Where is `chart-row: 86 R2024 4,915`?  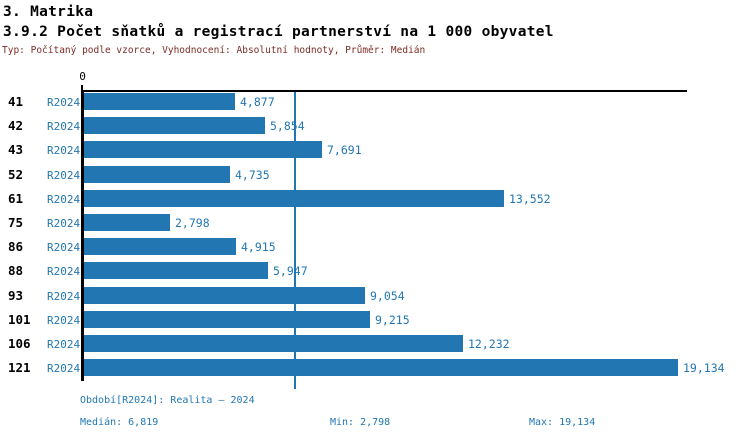
chart-row: 86 R2024 4,915 is located at coordinates (375, 246).